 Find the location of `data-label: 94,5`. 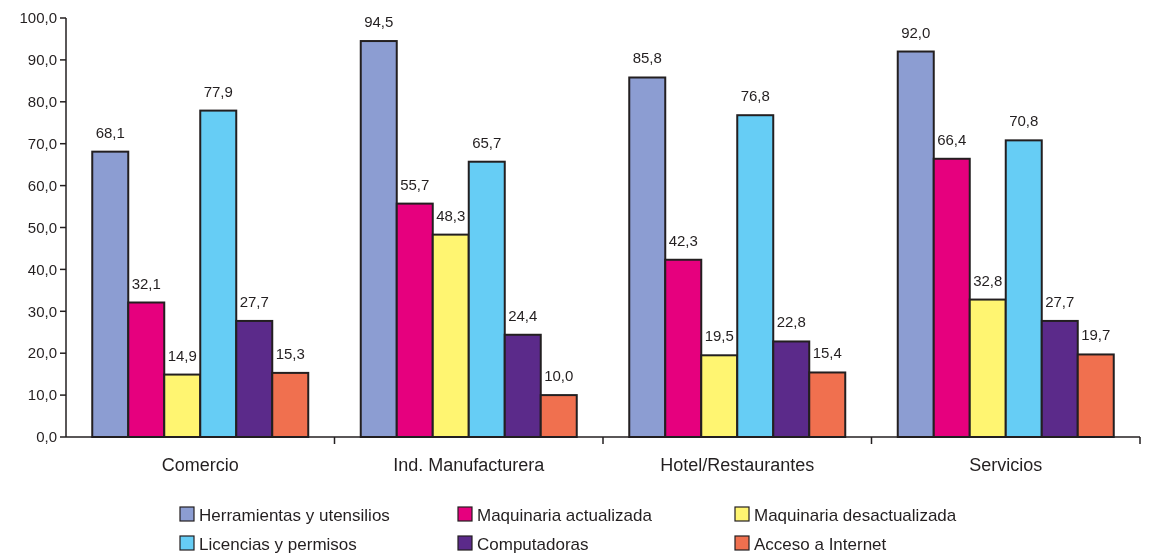

data-label: 94,5 is located at coordinates (379, 22).